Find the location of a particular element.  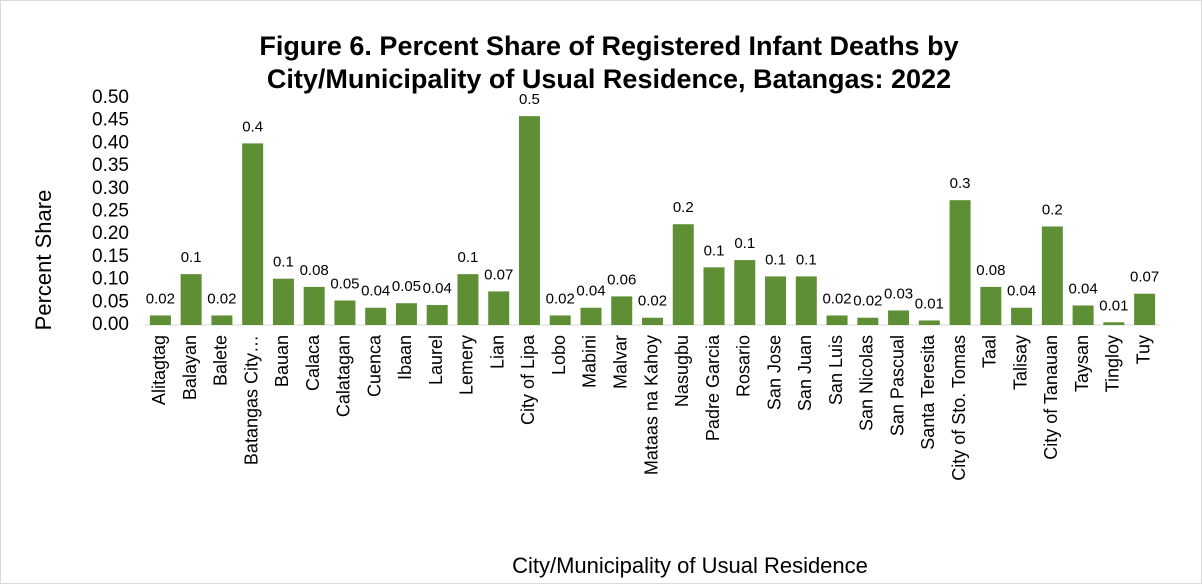

y-tick-label: 0.10 is located at coordinates (110, 279).